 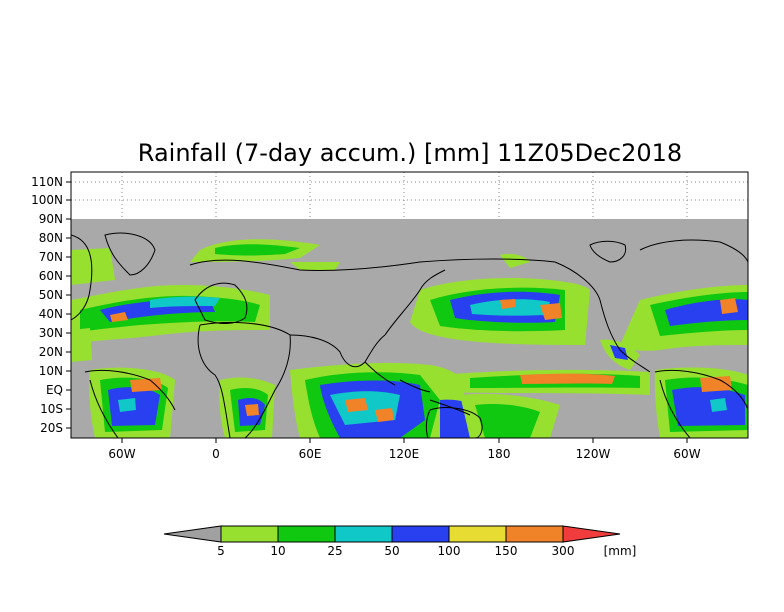 What do you see at coordinates (409, 195) in the screenshot?
I see `grid-lines` at bounding box center [409, 195].